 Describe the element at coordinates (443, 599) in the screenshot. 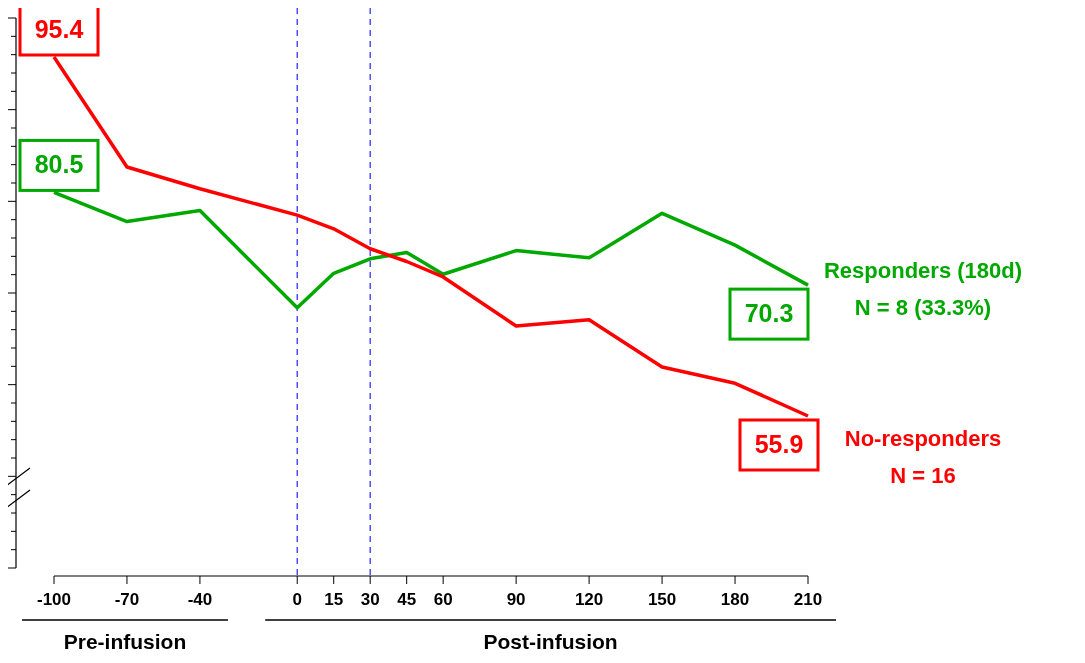

I see `x-tick-label: 60` at that location.